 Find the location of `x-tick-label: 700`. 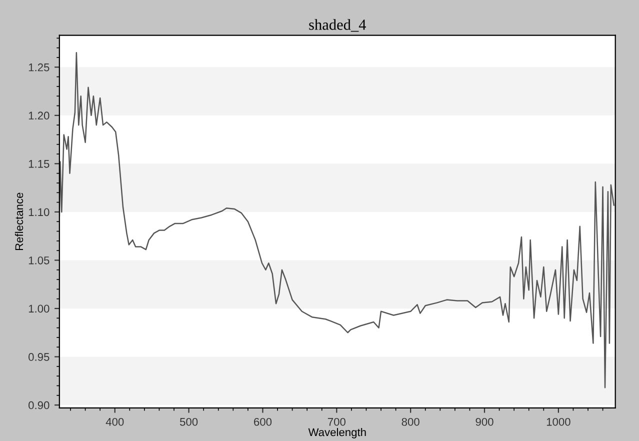

x-tick-label: 700 is located at coordinates (337, 422).